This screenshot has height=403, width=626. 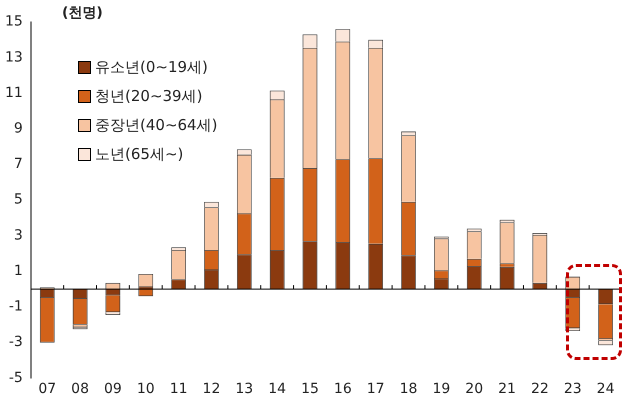 I want to click on x-tick-label: 15, so click(x=310, y=389).